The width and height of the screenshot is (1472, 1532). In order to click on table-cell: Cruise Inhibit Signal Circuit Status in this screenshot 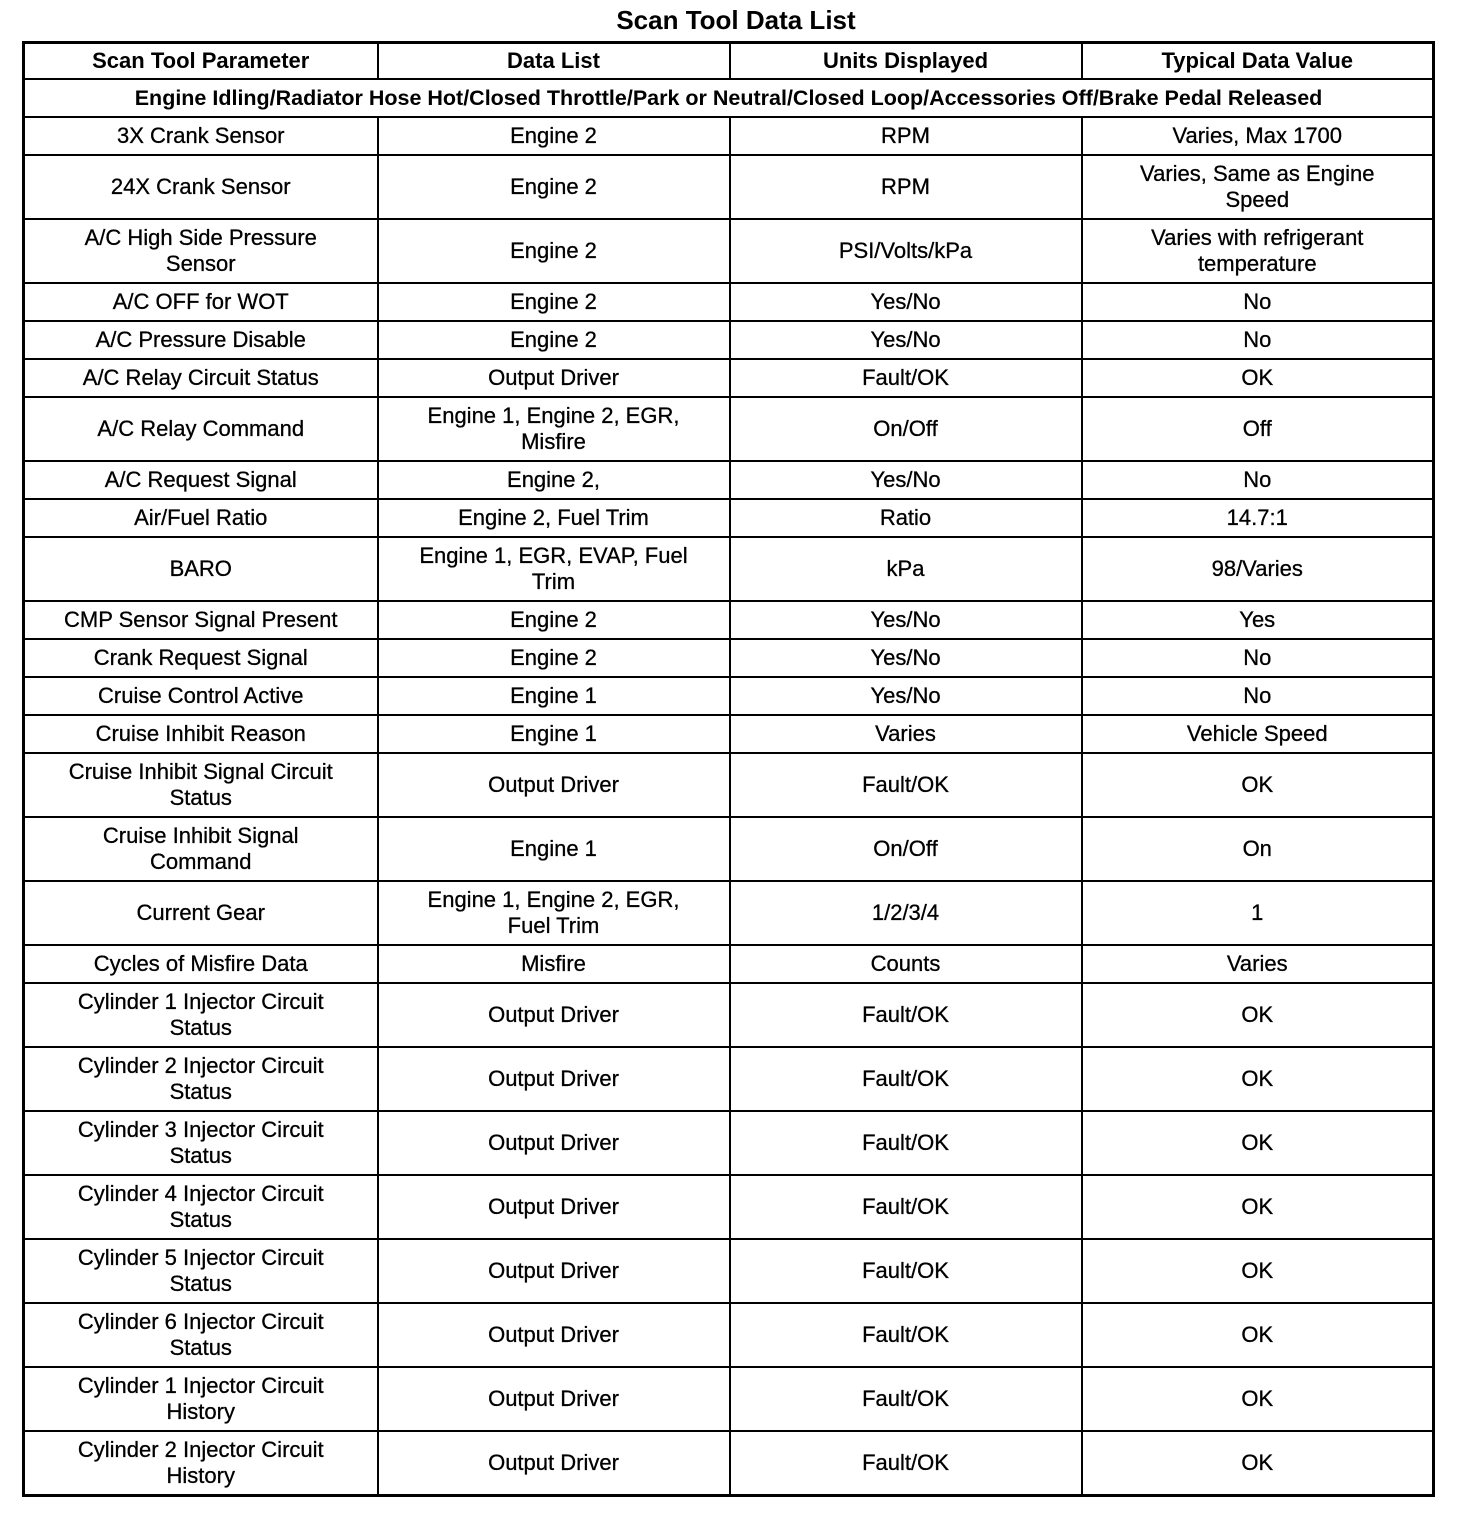, I will do `click(200, 785)`.